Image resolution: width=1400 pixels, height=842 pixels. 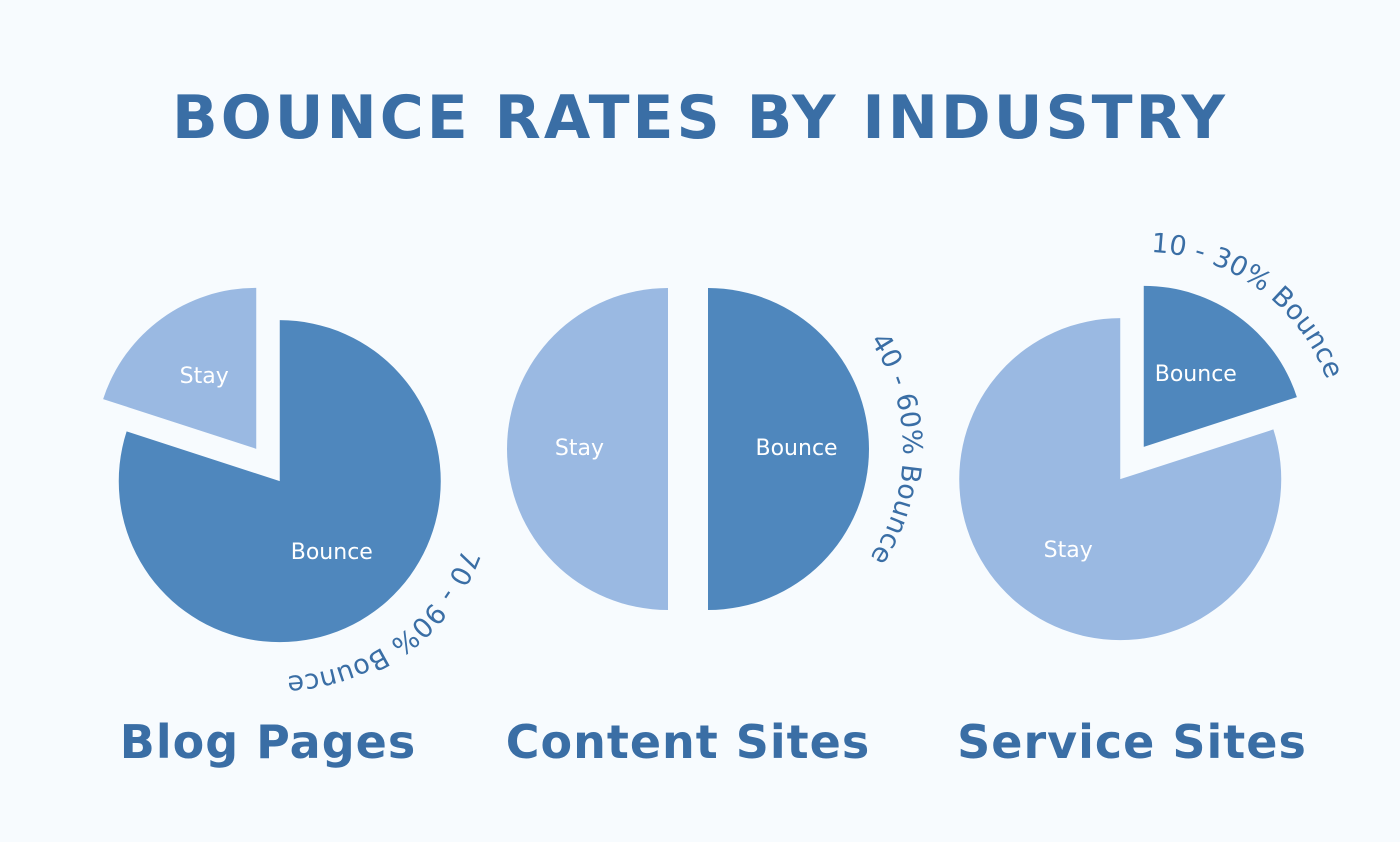 I want to click on chart-title: Blog Pages, so click(x=268, y=742).